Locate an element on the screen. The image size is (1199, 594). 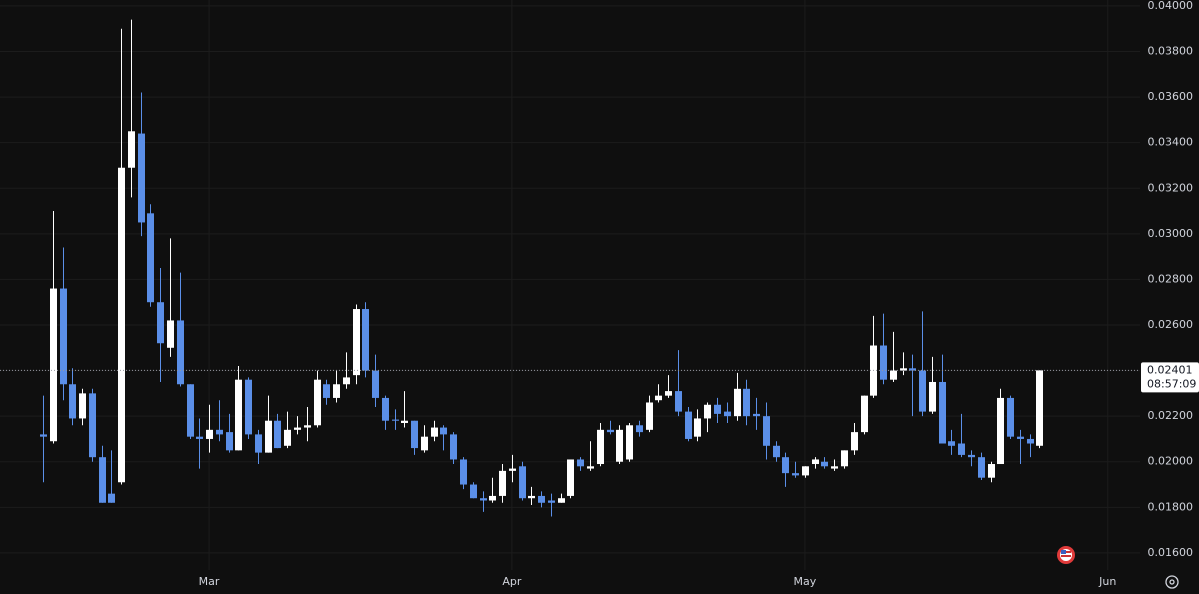
x-tick-label: Apr is located at coordinates (512, 581).